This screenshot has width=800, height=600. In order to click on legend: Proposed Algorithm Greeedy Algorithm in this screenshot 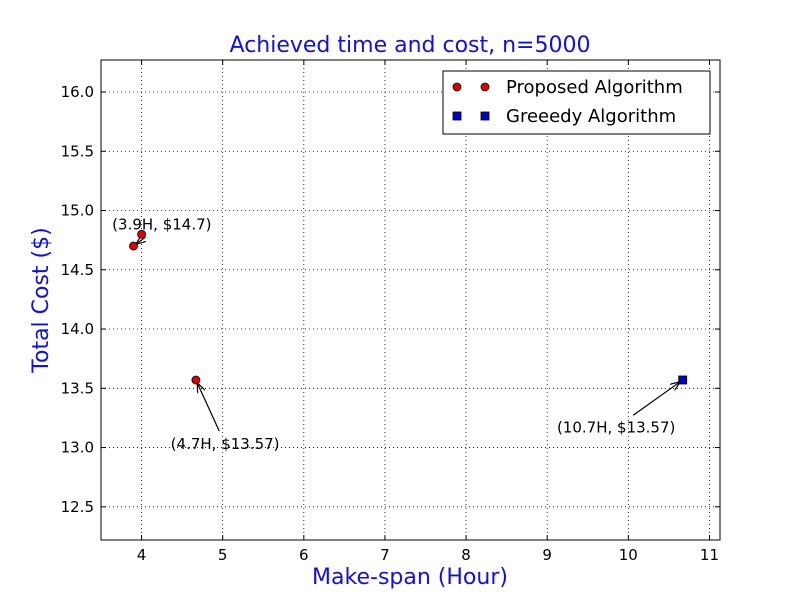, I will do `click(576, 102)`.